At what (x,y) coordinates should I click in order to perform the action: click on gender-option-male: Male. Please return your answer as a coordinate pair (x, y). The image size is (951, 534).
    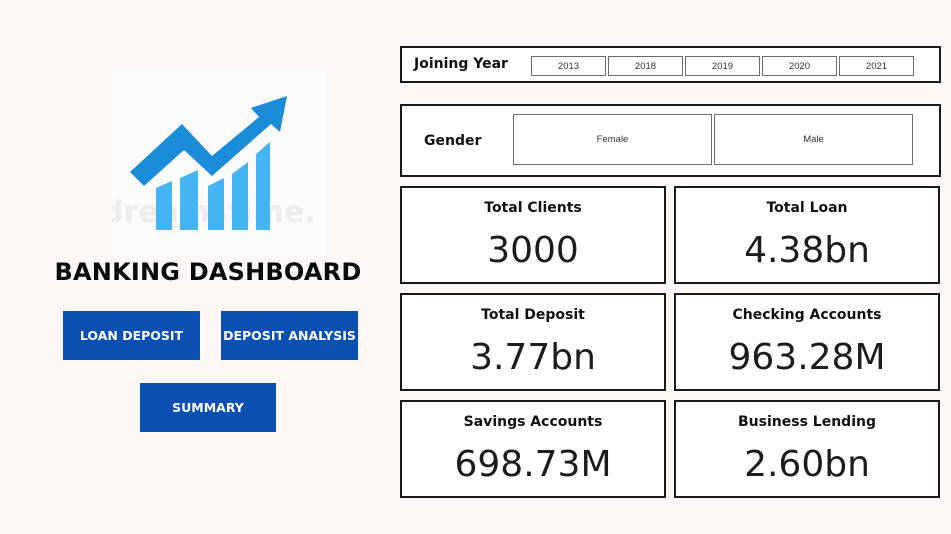
    Looking at the image, I should click on (813, 139).